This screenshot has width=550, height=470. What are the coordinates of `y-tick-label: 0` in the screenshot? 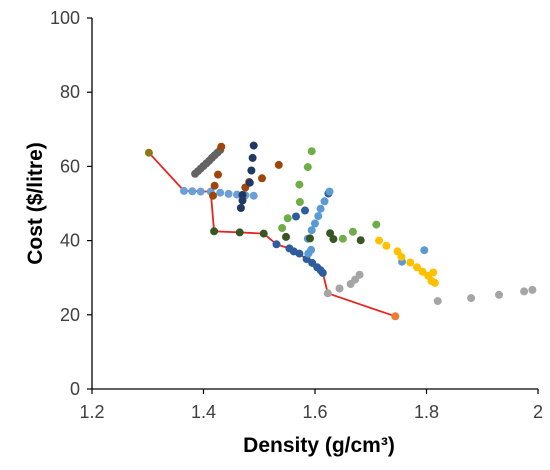 It's located at (75, 389).